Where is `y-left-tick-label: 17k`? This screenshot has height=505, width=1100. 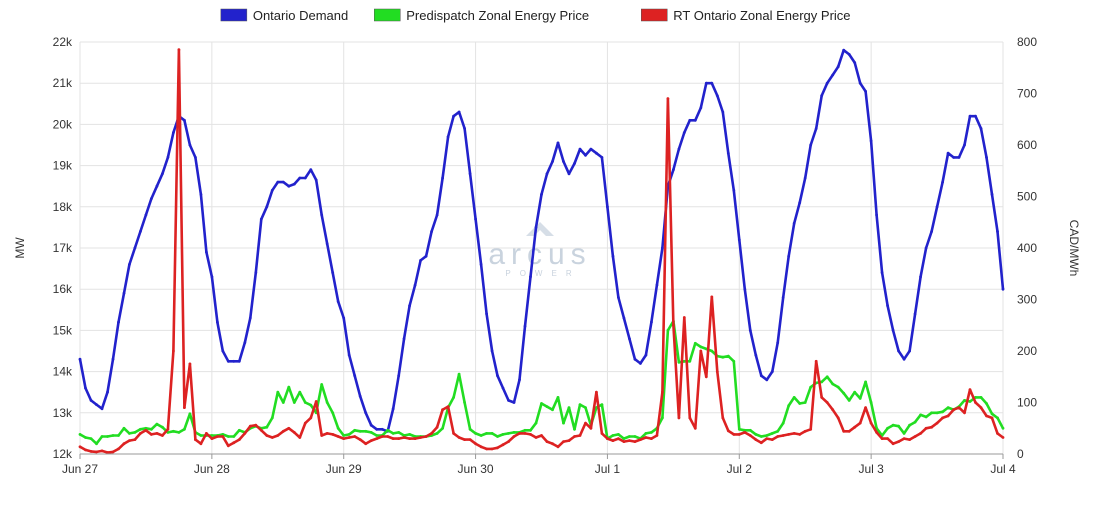 y-left-tick-label: 17k is located at coordinates (63, 248).